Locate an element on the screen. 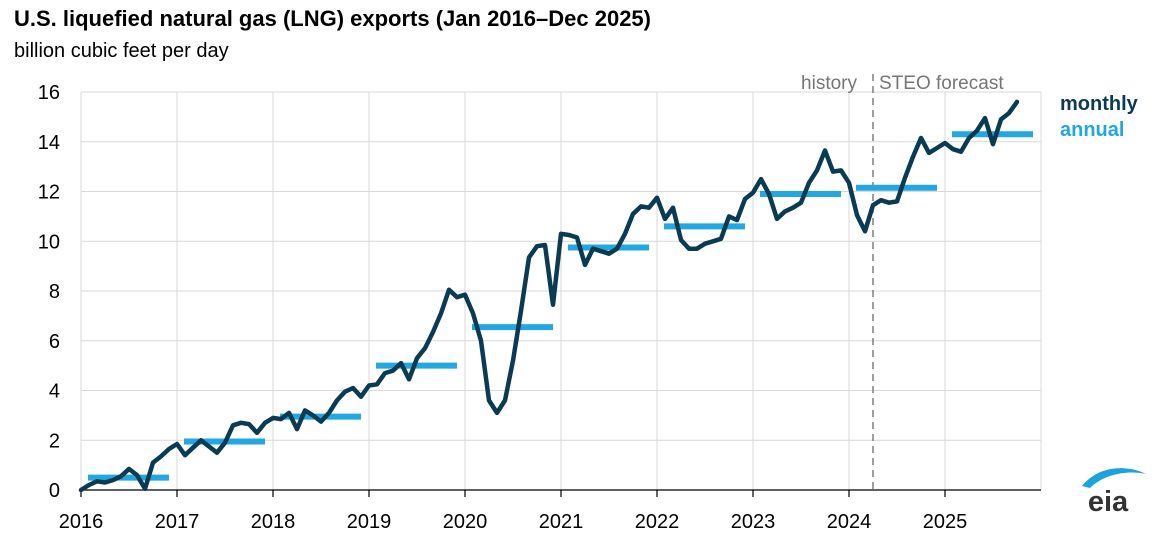 This screenshot has height=546, width=1163. x-tick-label: 2017 is located at coordinates (177, 522).